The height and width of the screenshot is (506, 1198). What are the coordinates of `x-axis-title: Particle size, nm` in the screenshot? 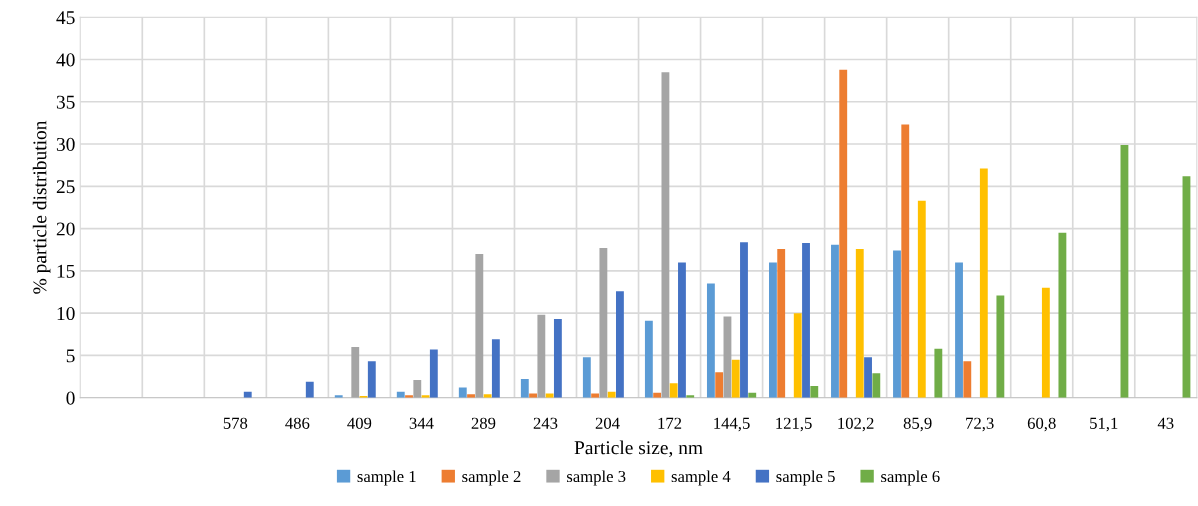 It's located at (638, 449).